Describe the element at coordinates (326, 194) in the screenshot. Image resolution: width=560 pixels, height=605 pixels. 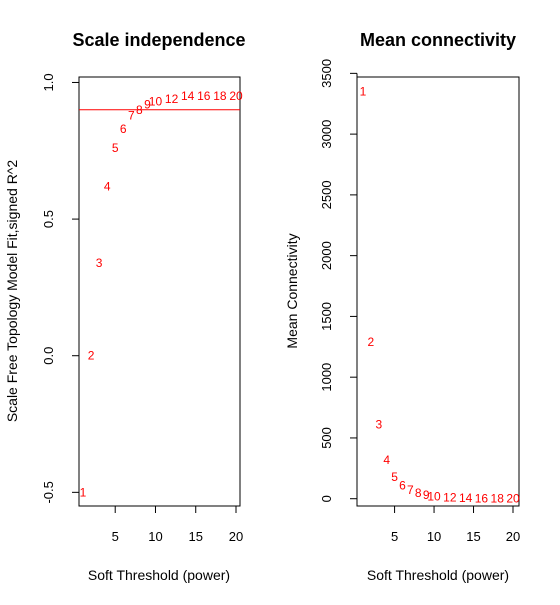
I see `y-tick-label: 2500` at that location.